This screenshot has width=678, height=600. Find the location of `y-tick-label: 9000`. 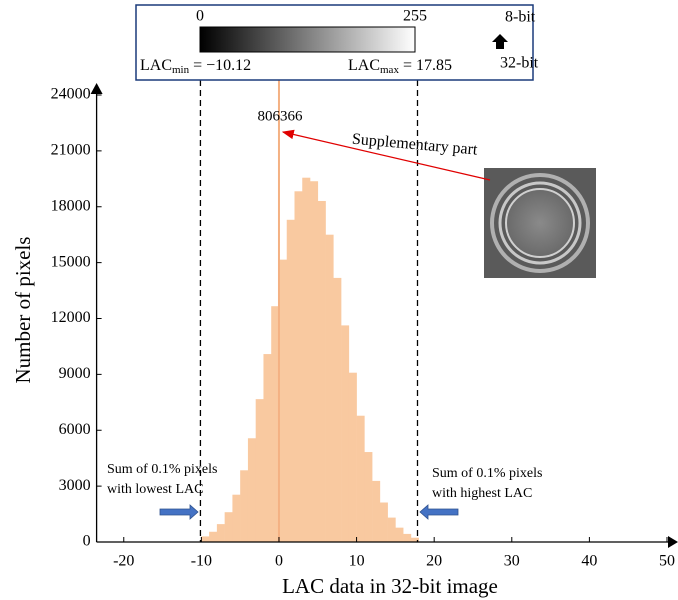

y-tick-label: 9000 is located at coordinates (75, 373).